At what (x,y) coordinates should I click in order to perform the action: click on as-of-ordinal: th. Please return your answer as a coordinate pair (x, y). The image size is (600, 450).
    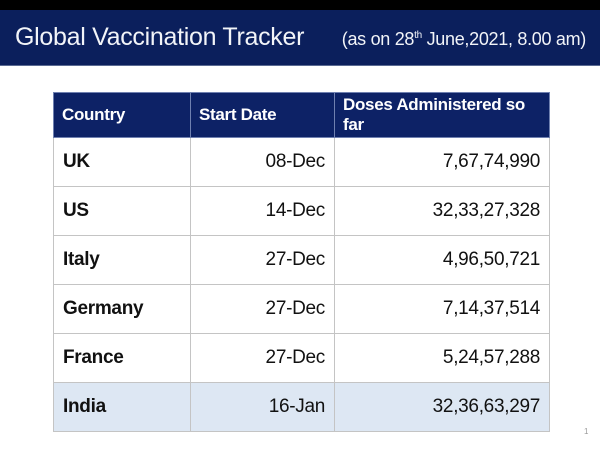
    Looking at the image, I should click on (418, 35).